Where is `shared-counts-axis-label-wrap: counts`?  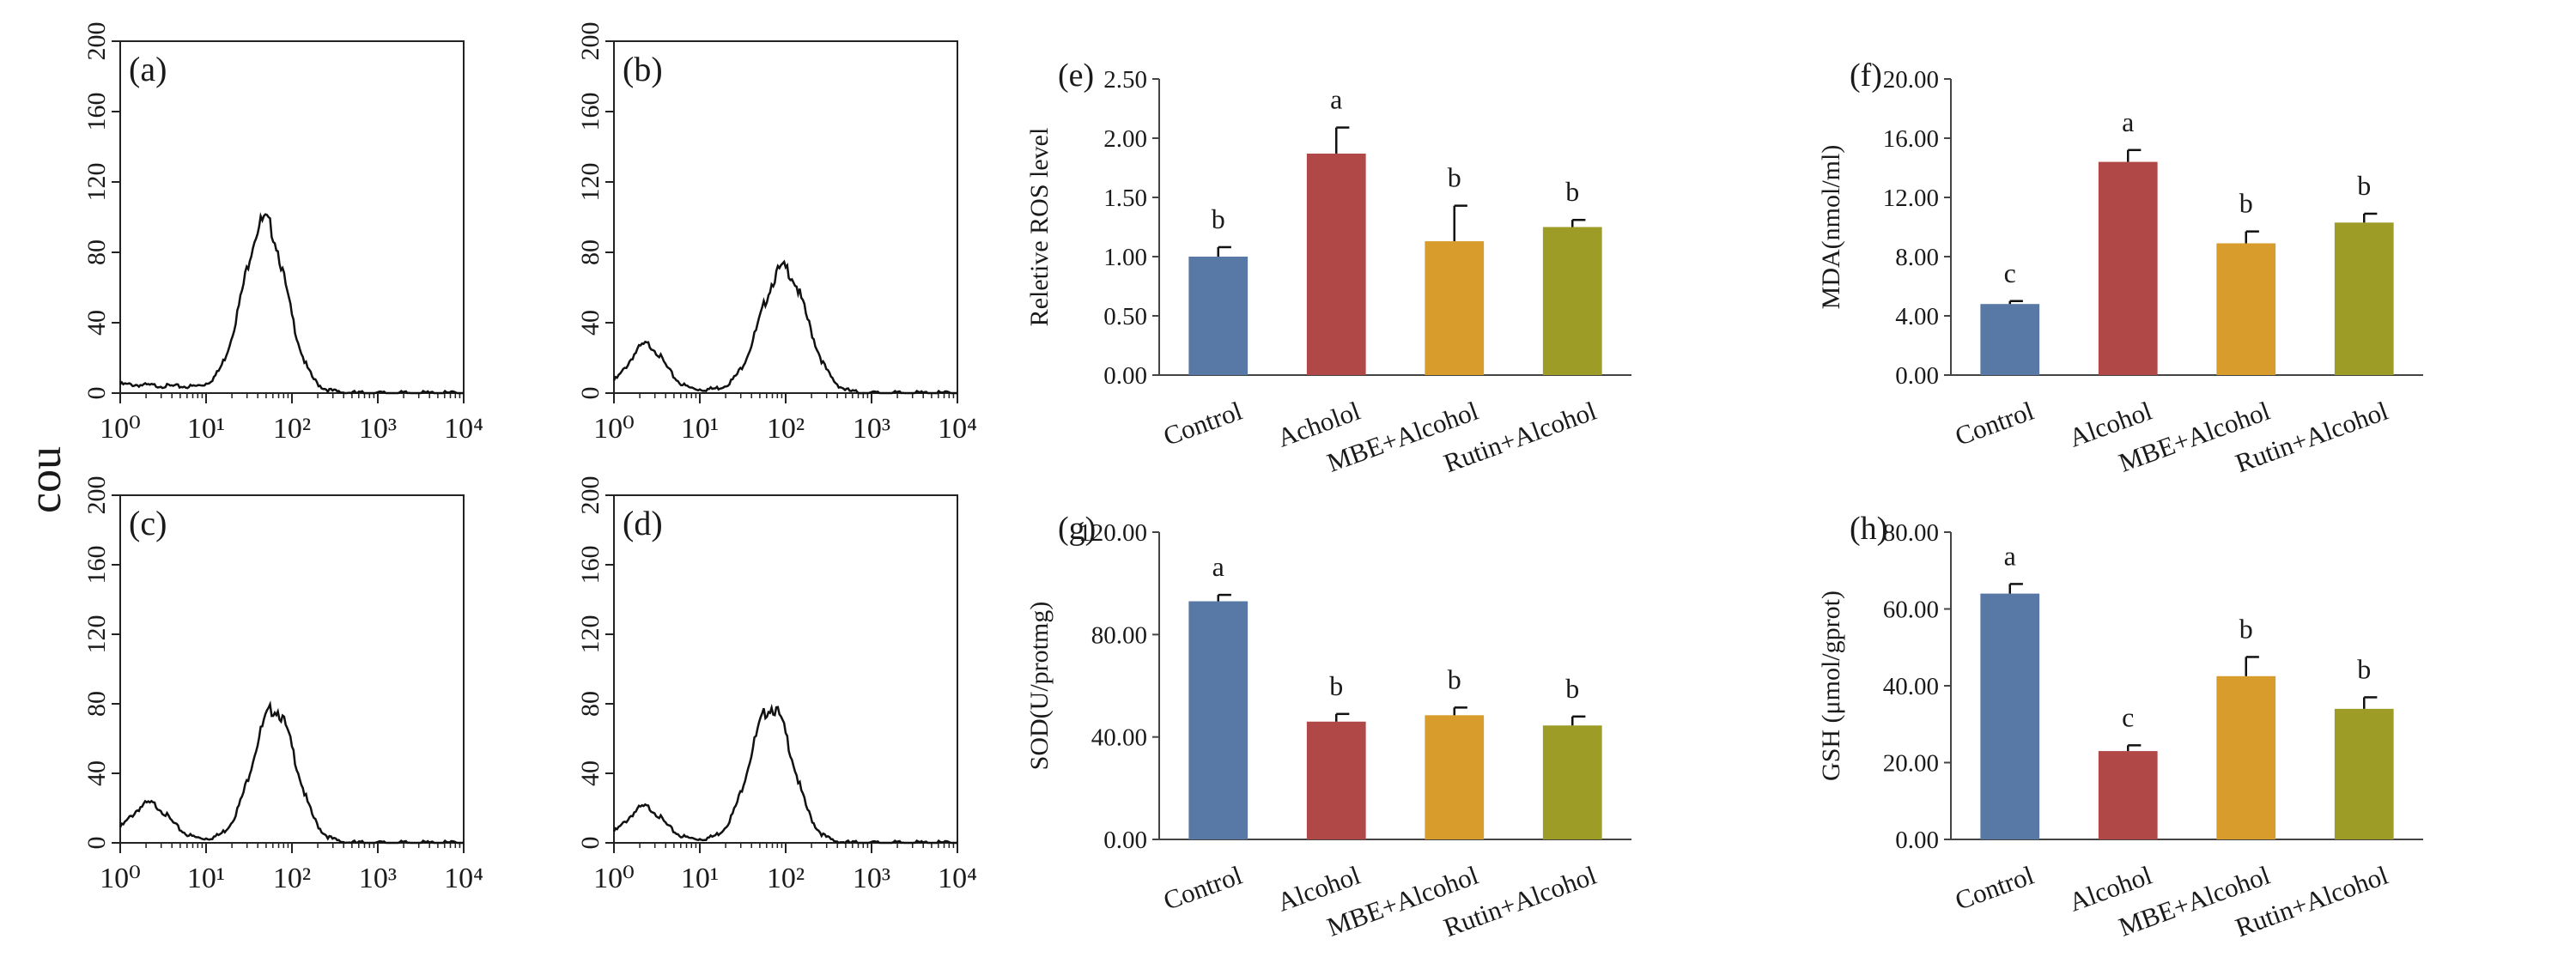 shared-counts-axis-label-wrap: counts is located at coordinates (49, 458).